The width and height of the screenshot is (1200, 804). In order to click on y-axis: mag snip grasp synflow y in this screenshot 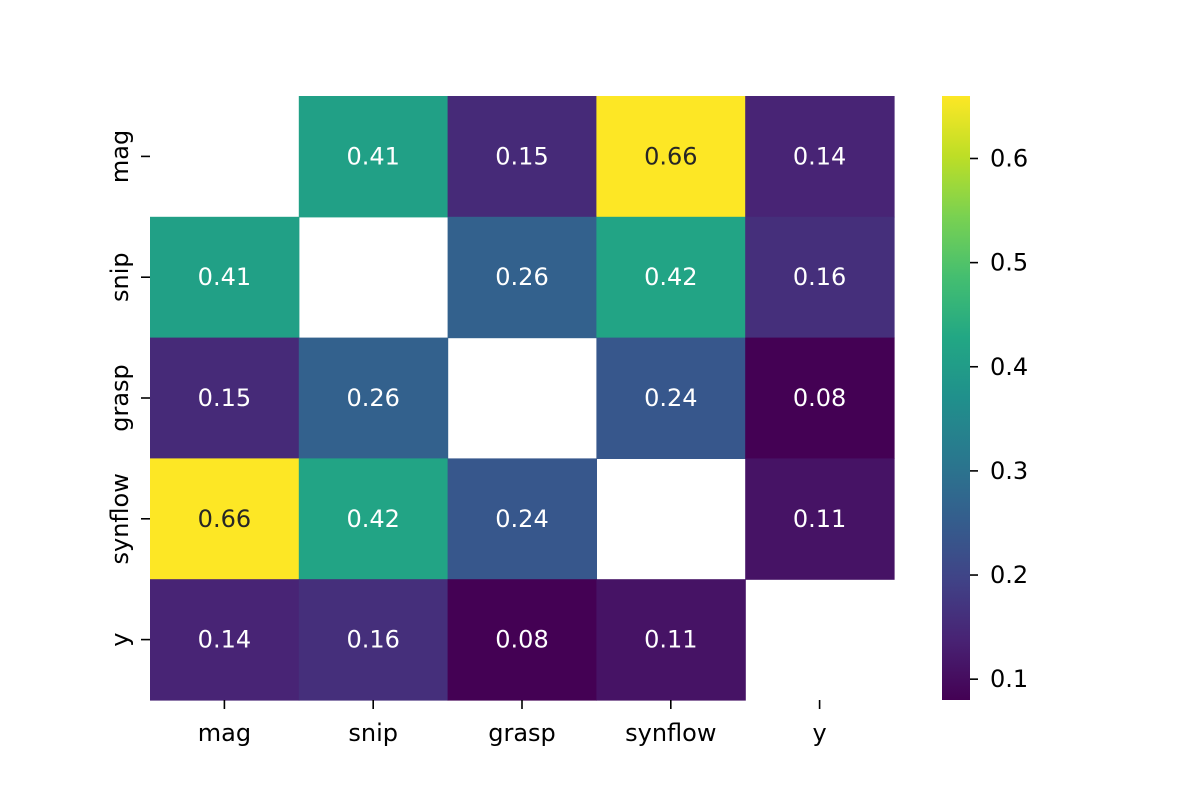, I will do `click(128, 388)`.